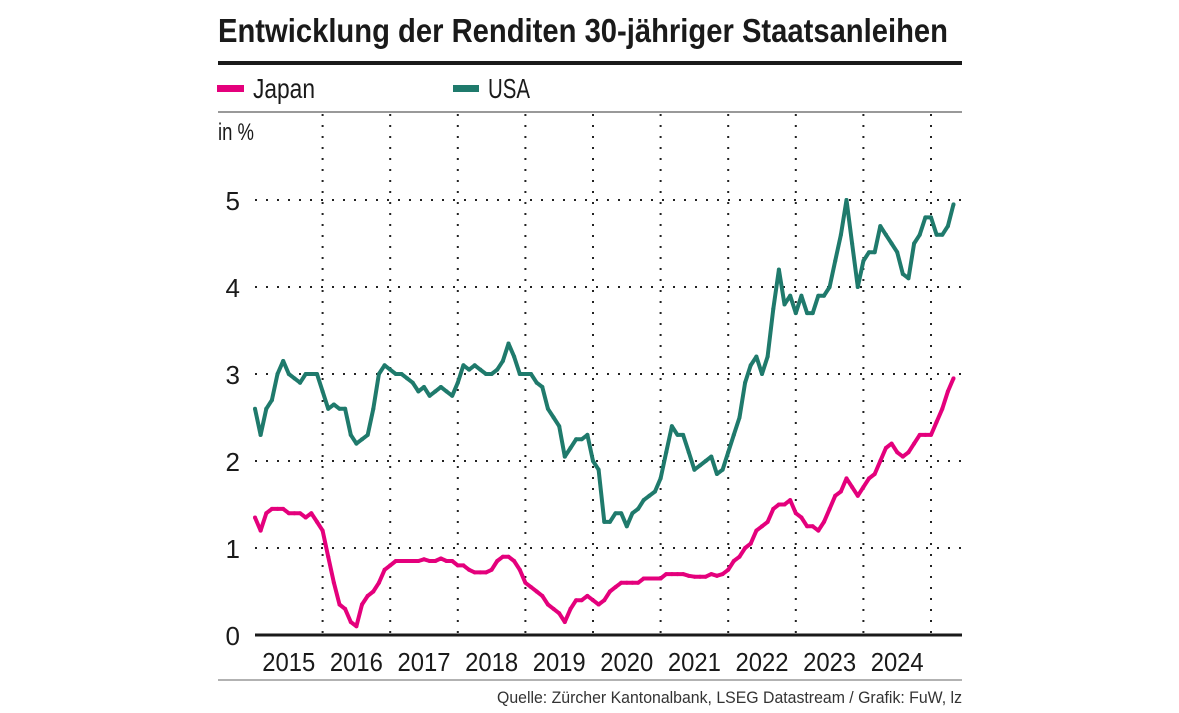  Describe the element at coordinates (762, 662) in the screenshot. I see `x-tick-label: 2022` at that location.